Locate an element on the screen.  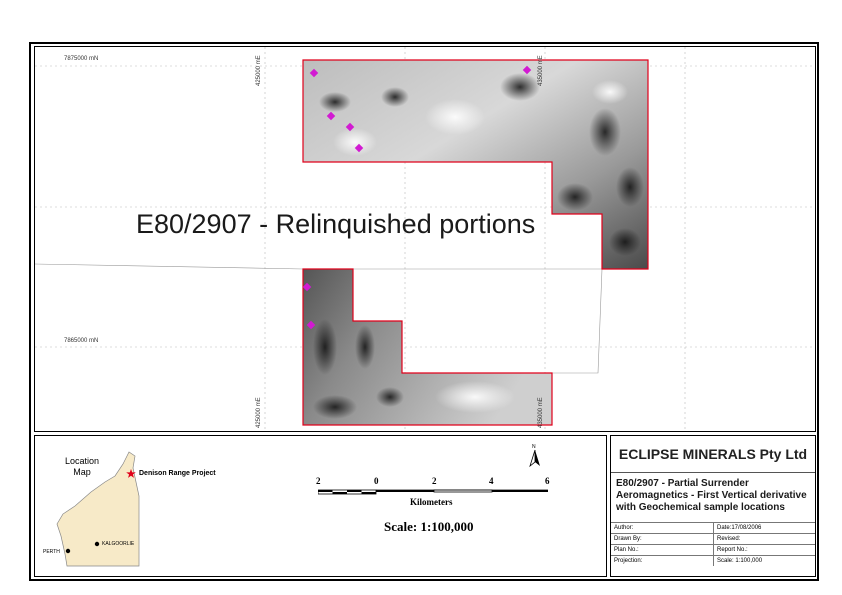
table-row: Plan No.: Report No.: is located at coordinates (713, 550).